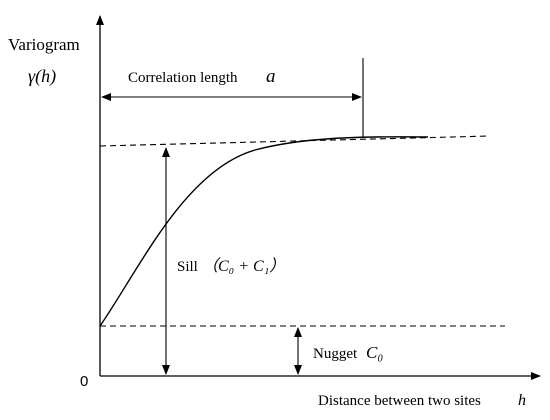 The width and height of the screenshot is (550, 420). What do you see at coordinates (44, 44) in the screenshot?
I see `y-axis-title: Variogram` at bounding box center [44, 44].